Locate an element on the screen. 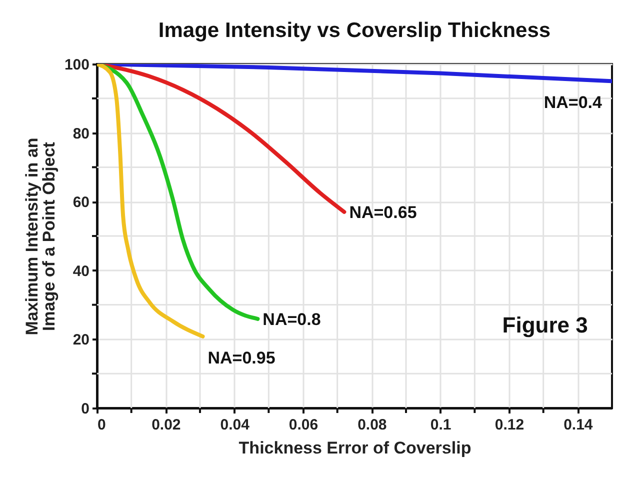  y-tick-label: 80 is located at coordinates (81, 133).